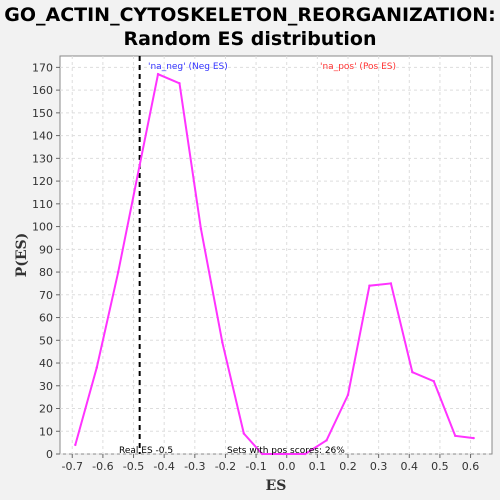  Describe the element at coordinates (42, 227) in the screenshot. I see `y-tick-label: 100` at that location.